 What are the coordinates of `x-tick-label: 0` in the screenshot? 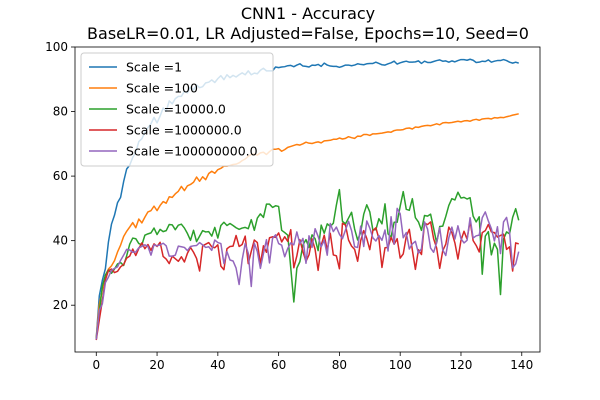 It's located at (96, 365).